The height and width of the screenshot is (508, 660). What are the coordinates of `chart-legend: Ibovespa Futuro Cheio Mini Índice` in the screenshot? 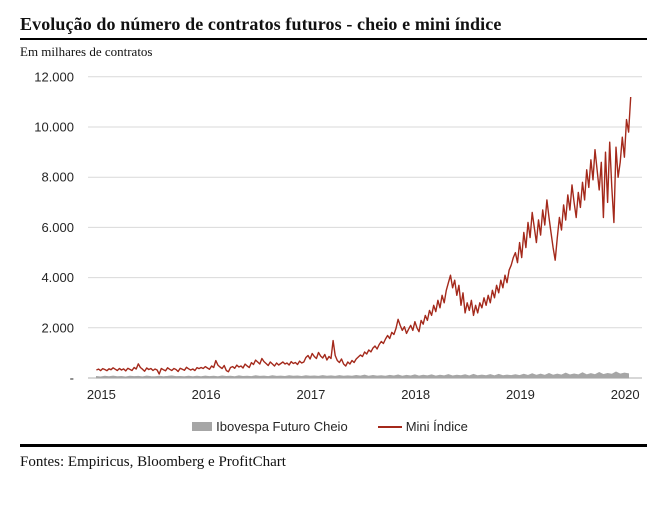 It's located at (330, 426).